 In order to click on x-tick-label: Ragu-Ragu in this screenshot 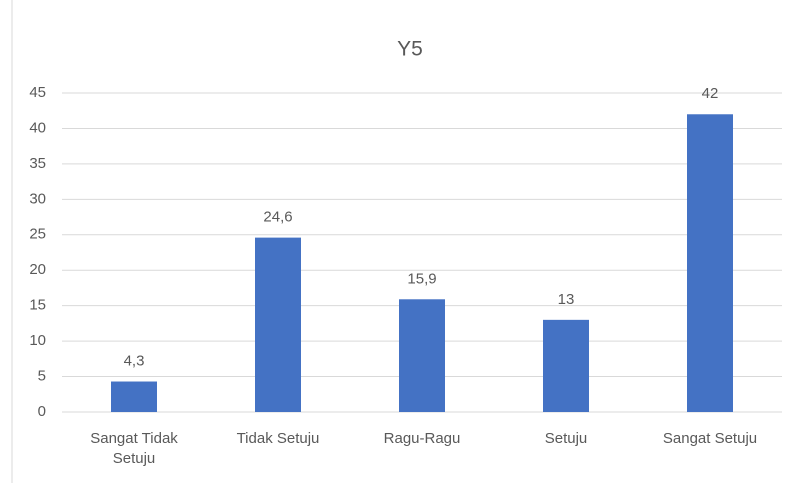, I will do `click(422, 438)`.